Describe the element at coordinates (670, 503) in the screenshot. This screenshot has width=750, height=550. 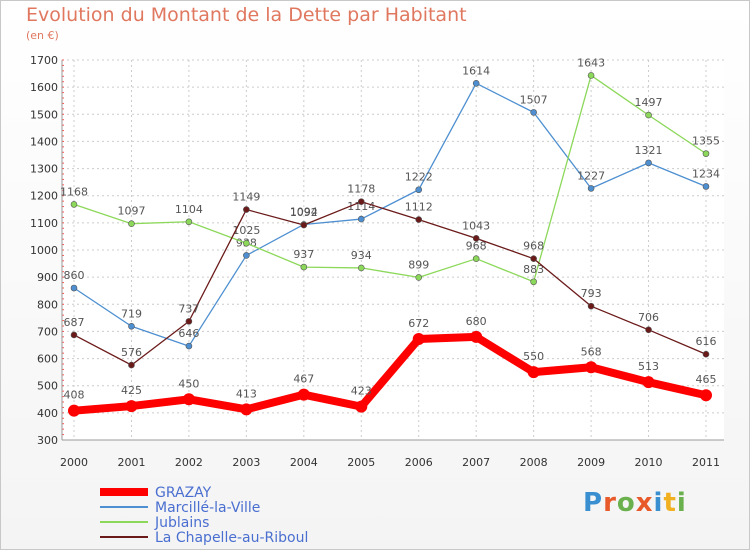
I see `brand-letter: t` at that location.